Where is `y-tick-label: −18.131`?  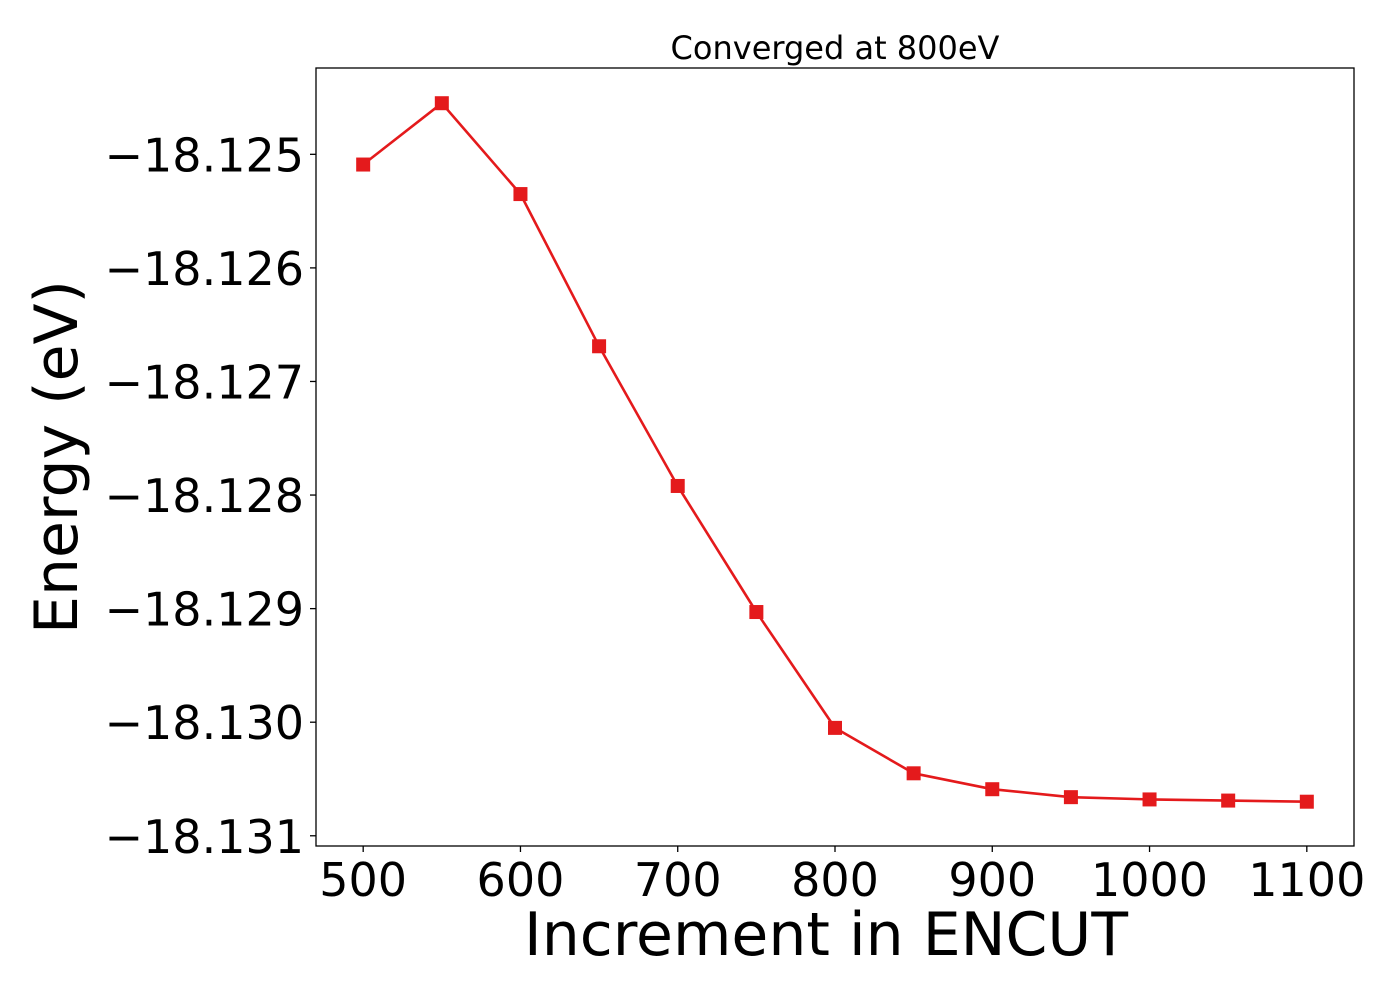 y-tick-label: −18.131 is located at coordinates (205, 837).